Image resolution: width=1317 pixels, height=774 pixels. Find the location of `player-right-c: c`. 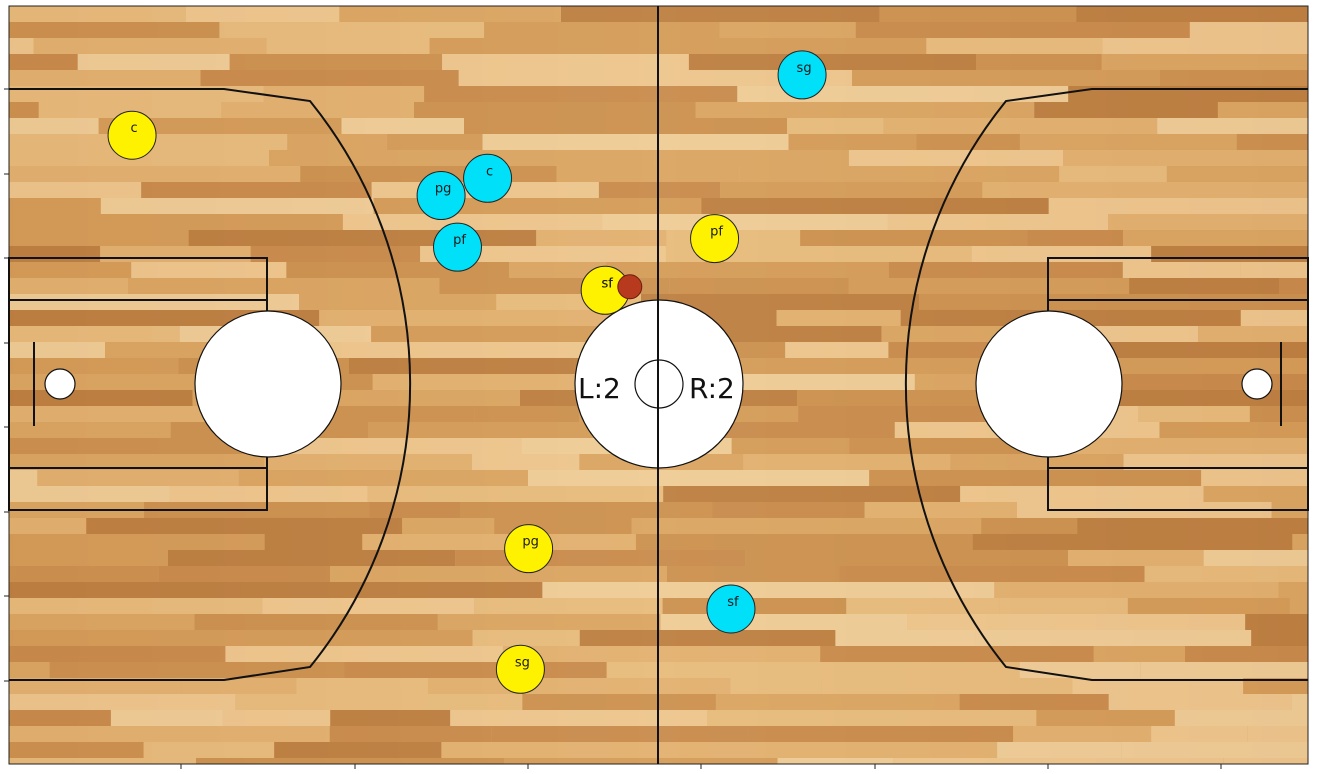

player-right-c: c is located at coordinates (488, 178).